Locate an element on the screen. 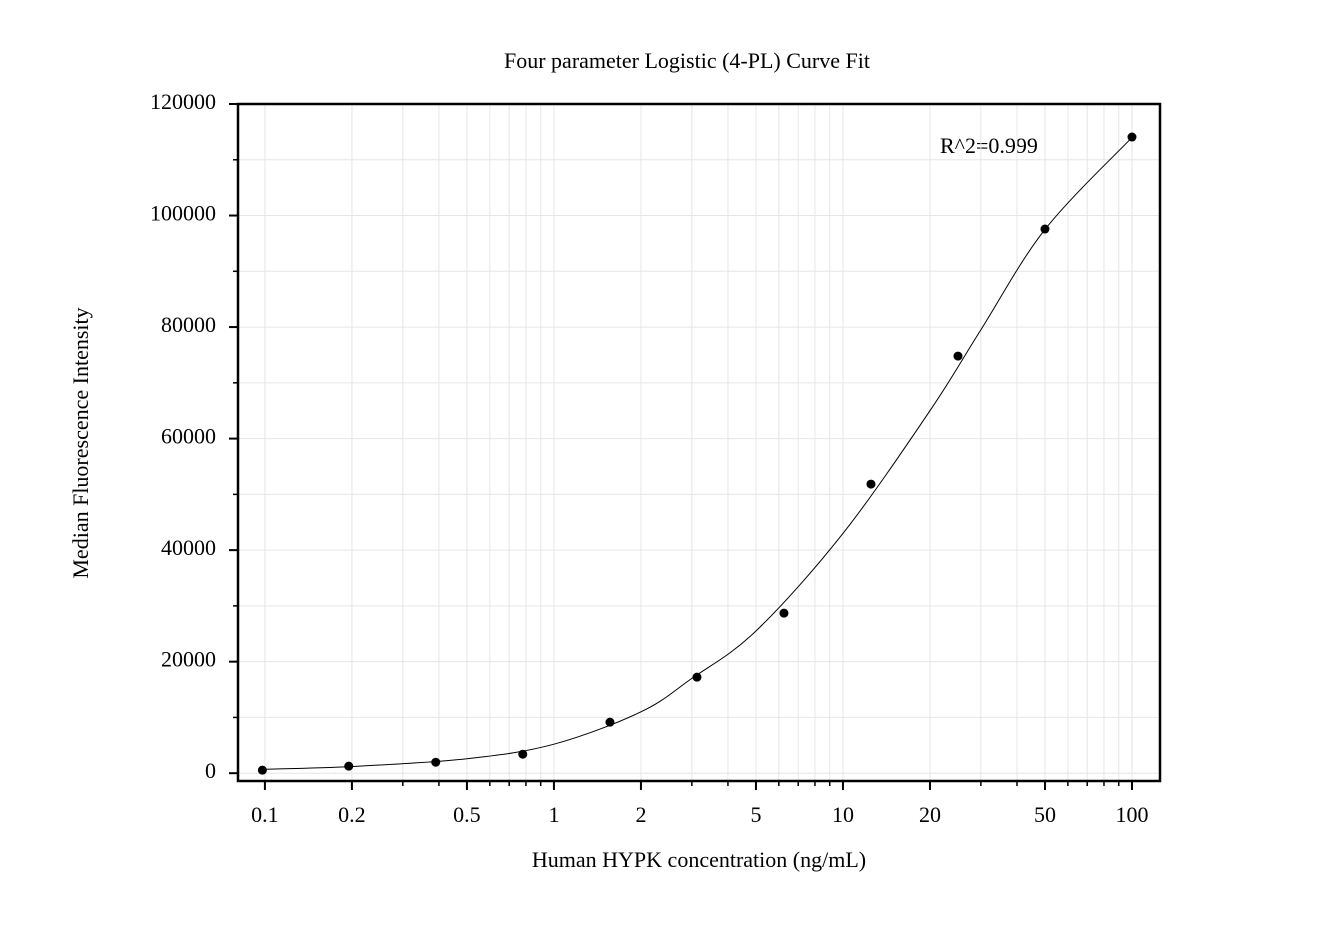 The width and height of the screenshot is (1342, 938). y-tick-label: 80000 is located at coordinates (188, 324).